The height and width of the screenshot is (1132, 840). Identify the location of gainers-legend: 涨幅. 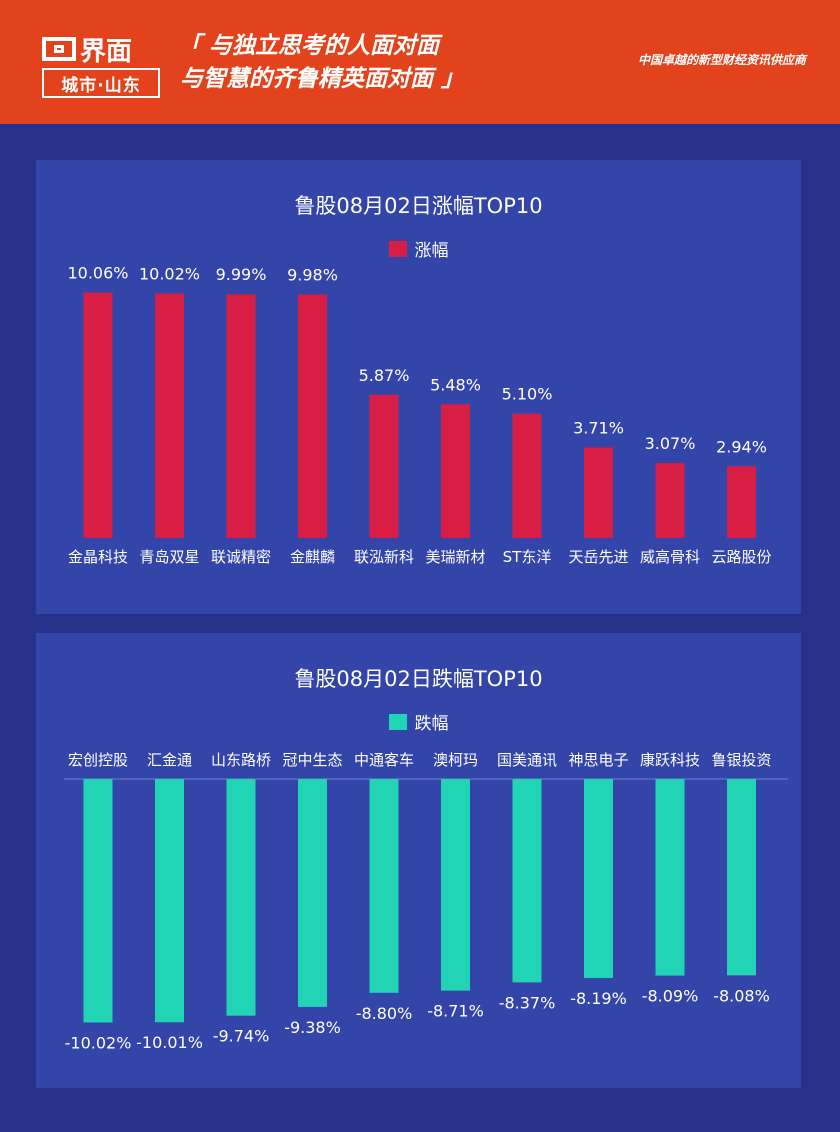
(418, 248).